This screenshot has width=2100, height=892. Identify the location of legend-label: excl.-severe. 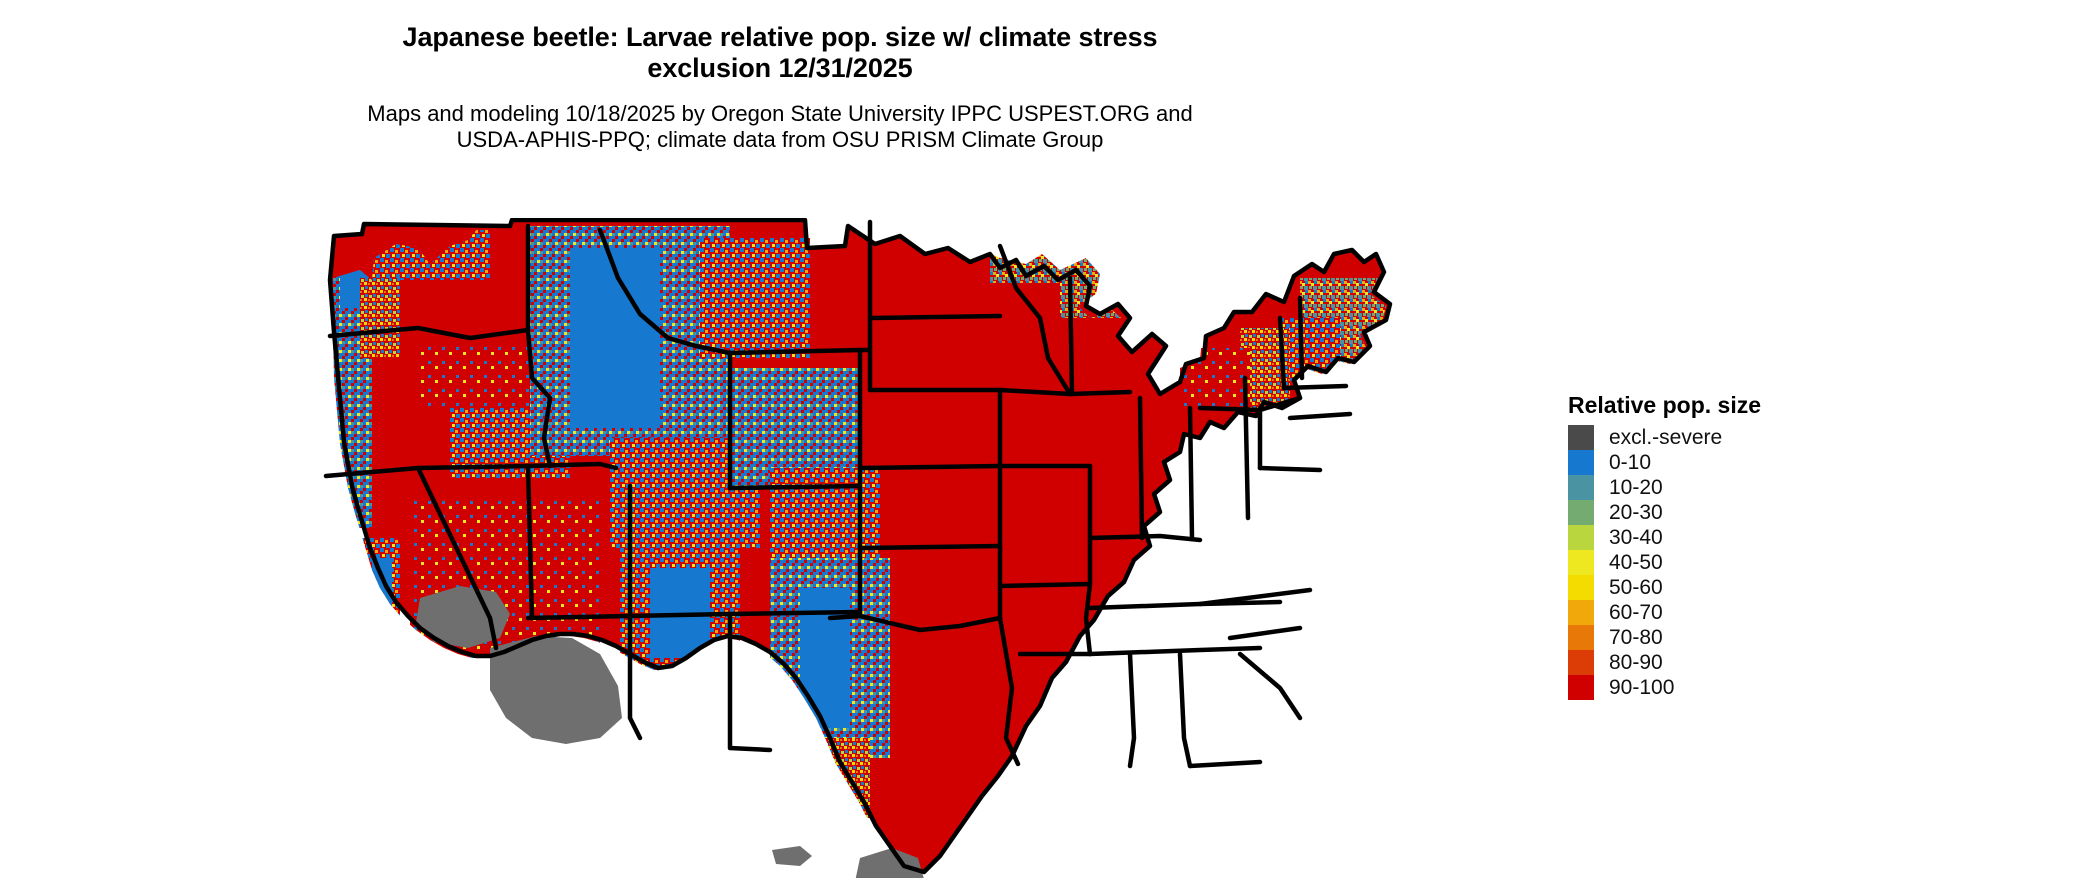
(1666, 438).